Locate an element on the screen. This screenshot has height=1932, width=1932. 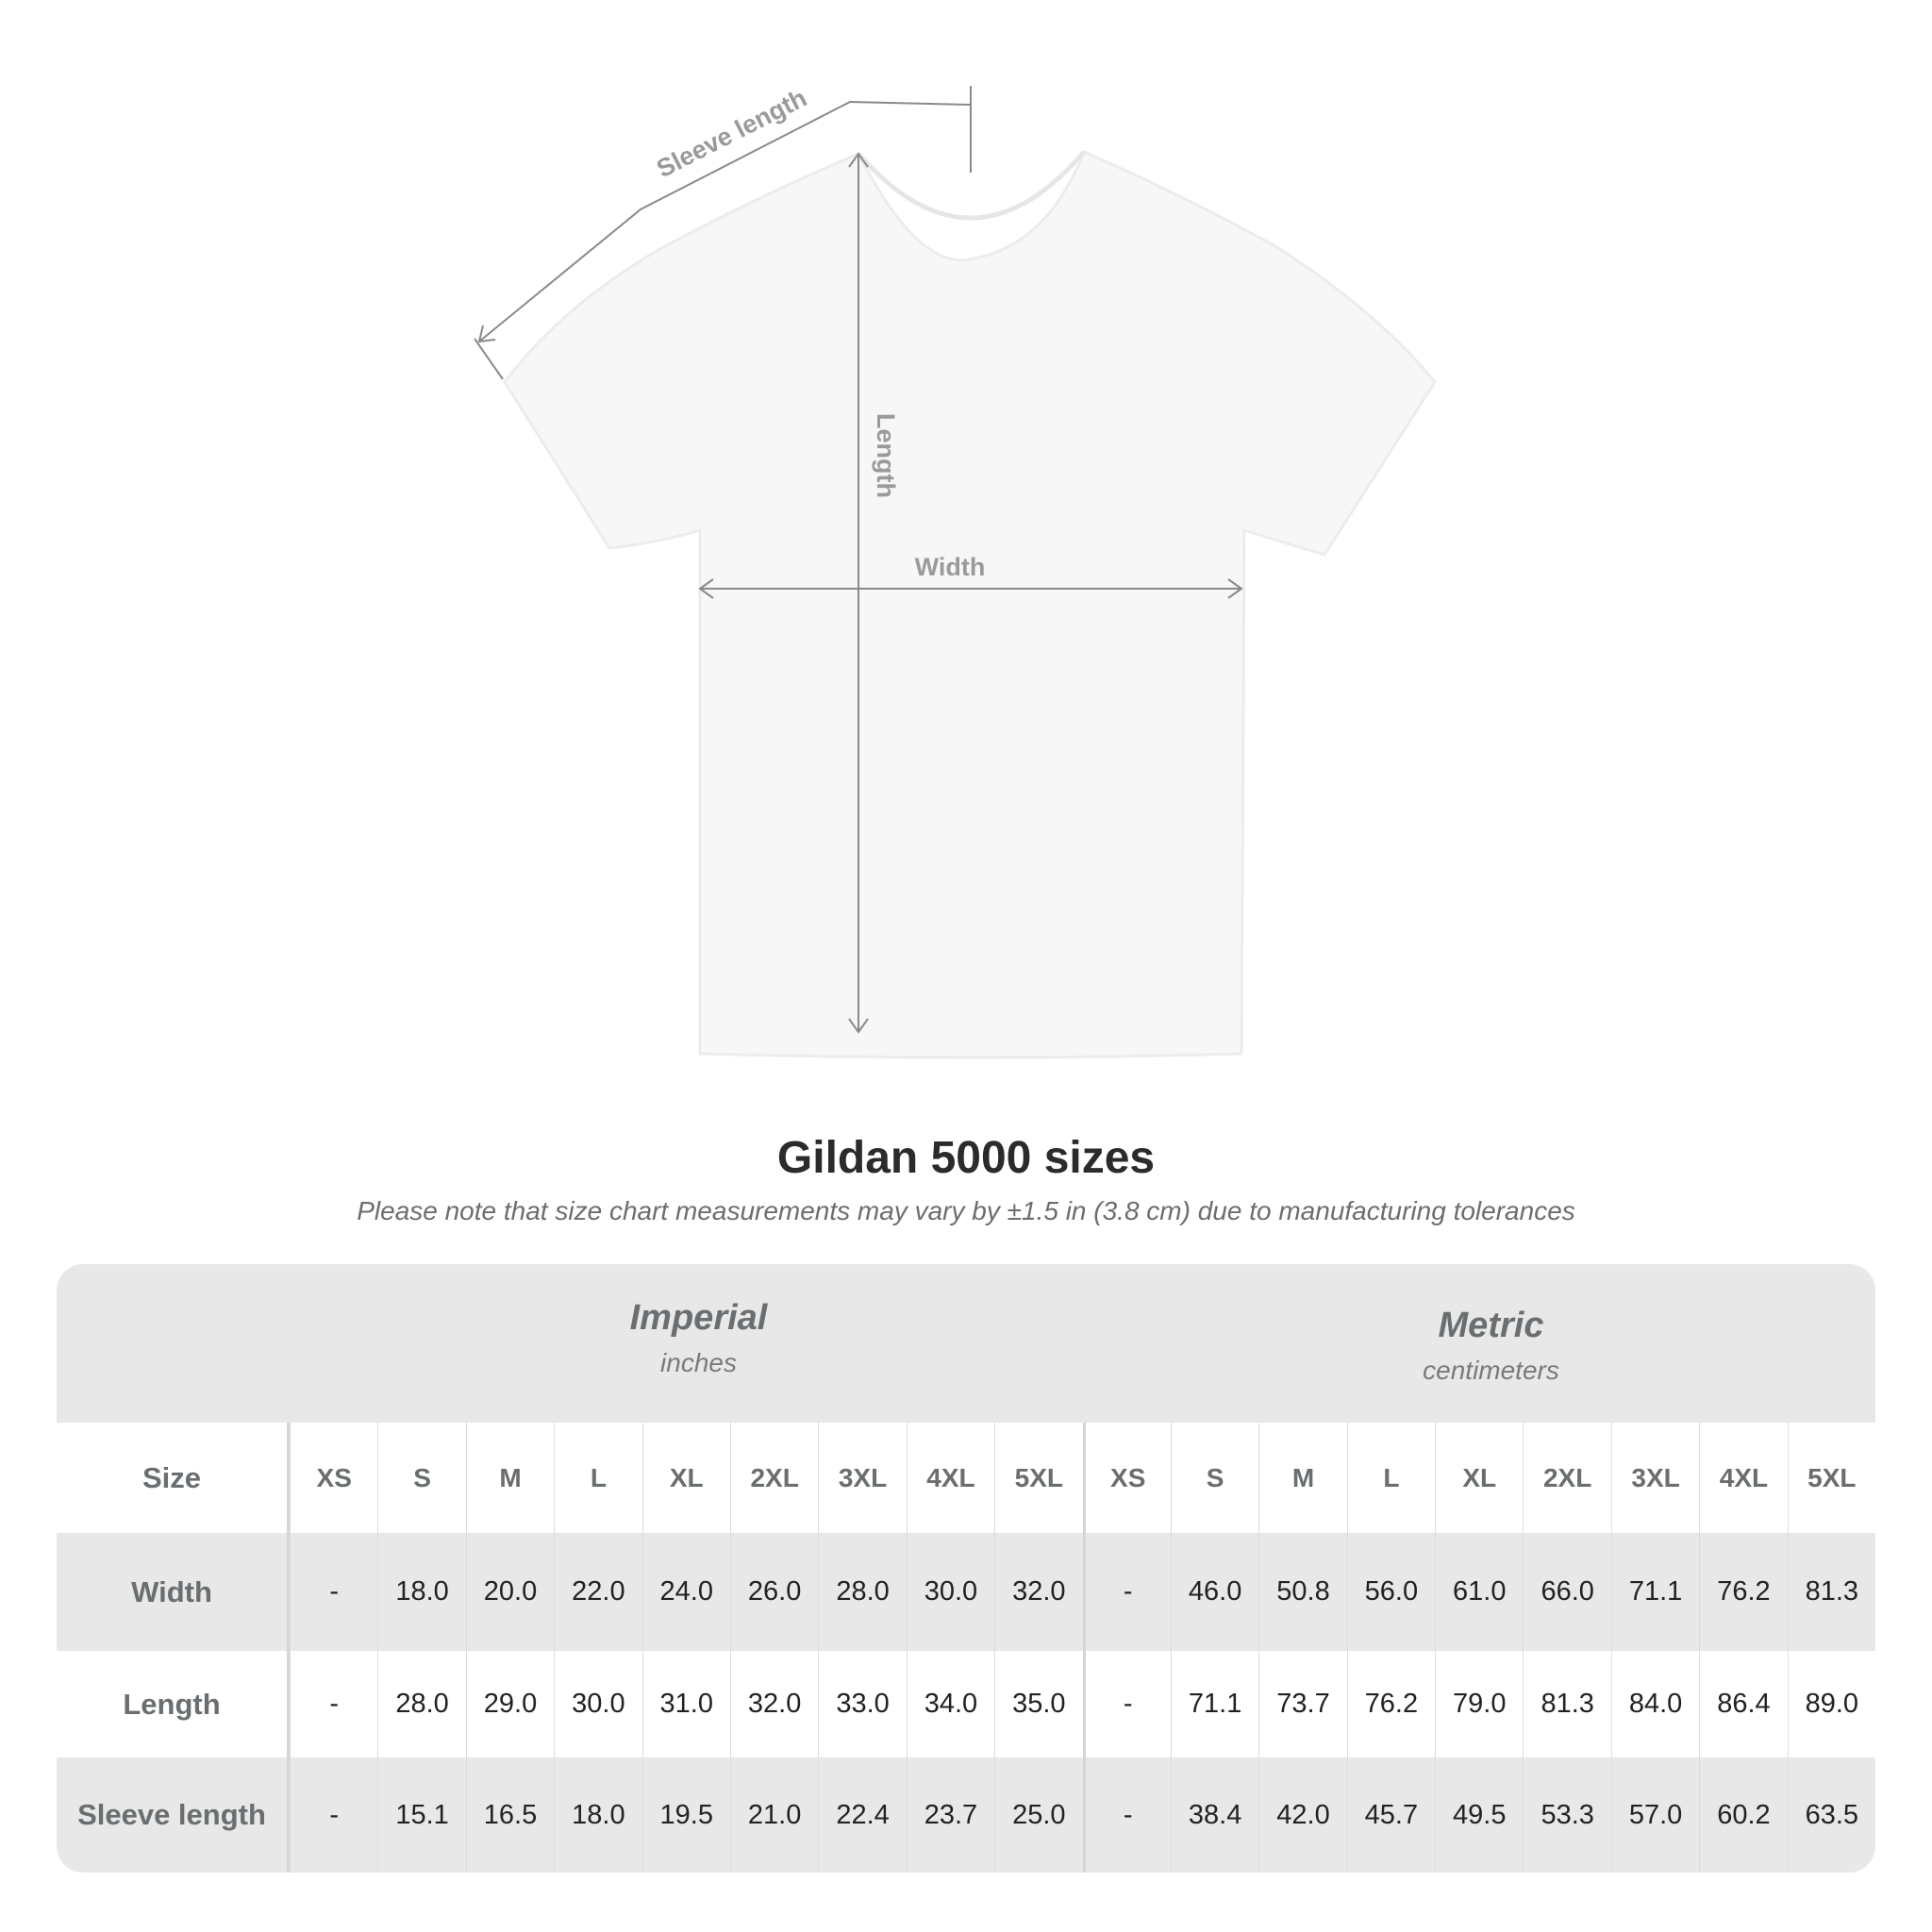
width-label: Width is located at coordinates (951, 567).